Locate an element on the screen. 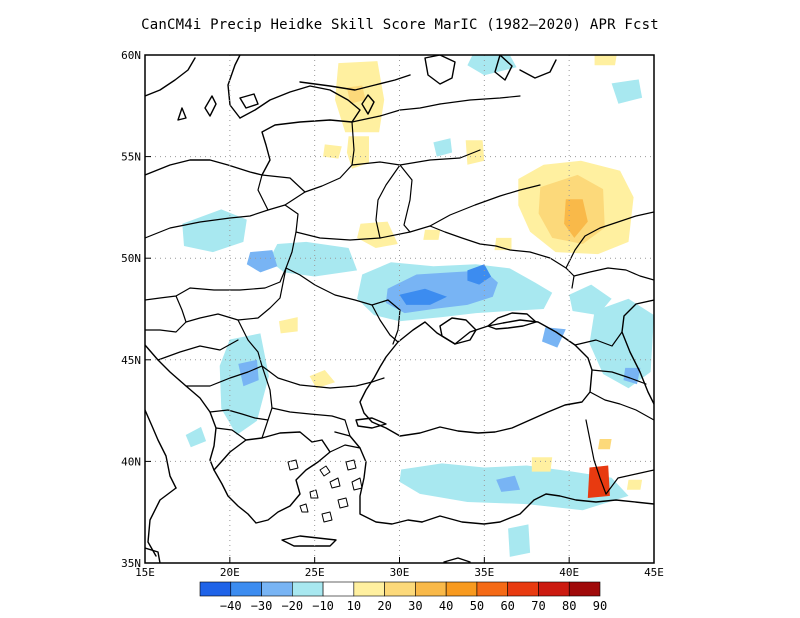 The width and height of the screenshot is (800, 618). italy-coast is located at coordinates (161, 449).